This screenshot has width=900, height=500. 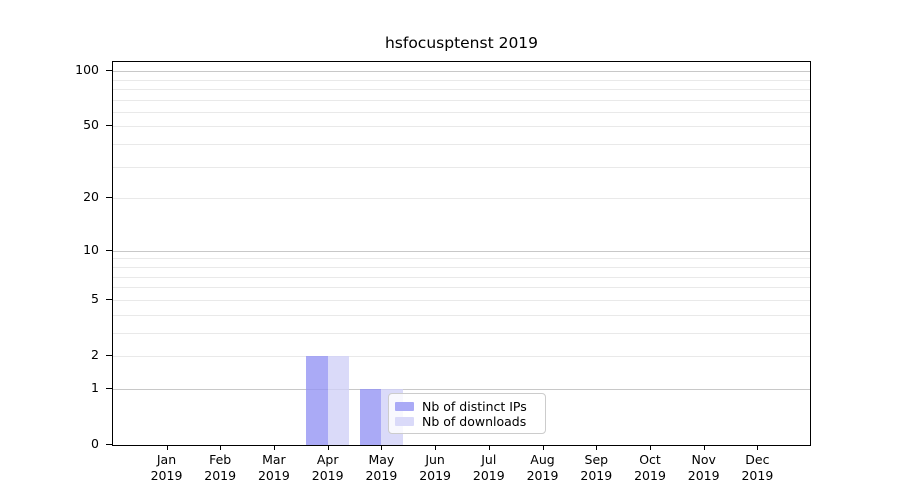 I want to click on x-tick-label-aug: Aug 2019, so click(x=543, y=467).